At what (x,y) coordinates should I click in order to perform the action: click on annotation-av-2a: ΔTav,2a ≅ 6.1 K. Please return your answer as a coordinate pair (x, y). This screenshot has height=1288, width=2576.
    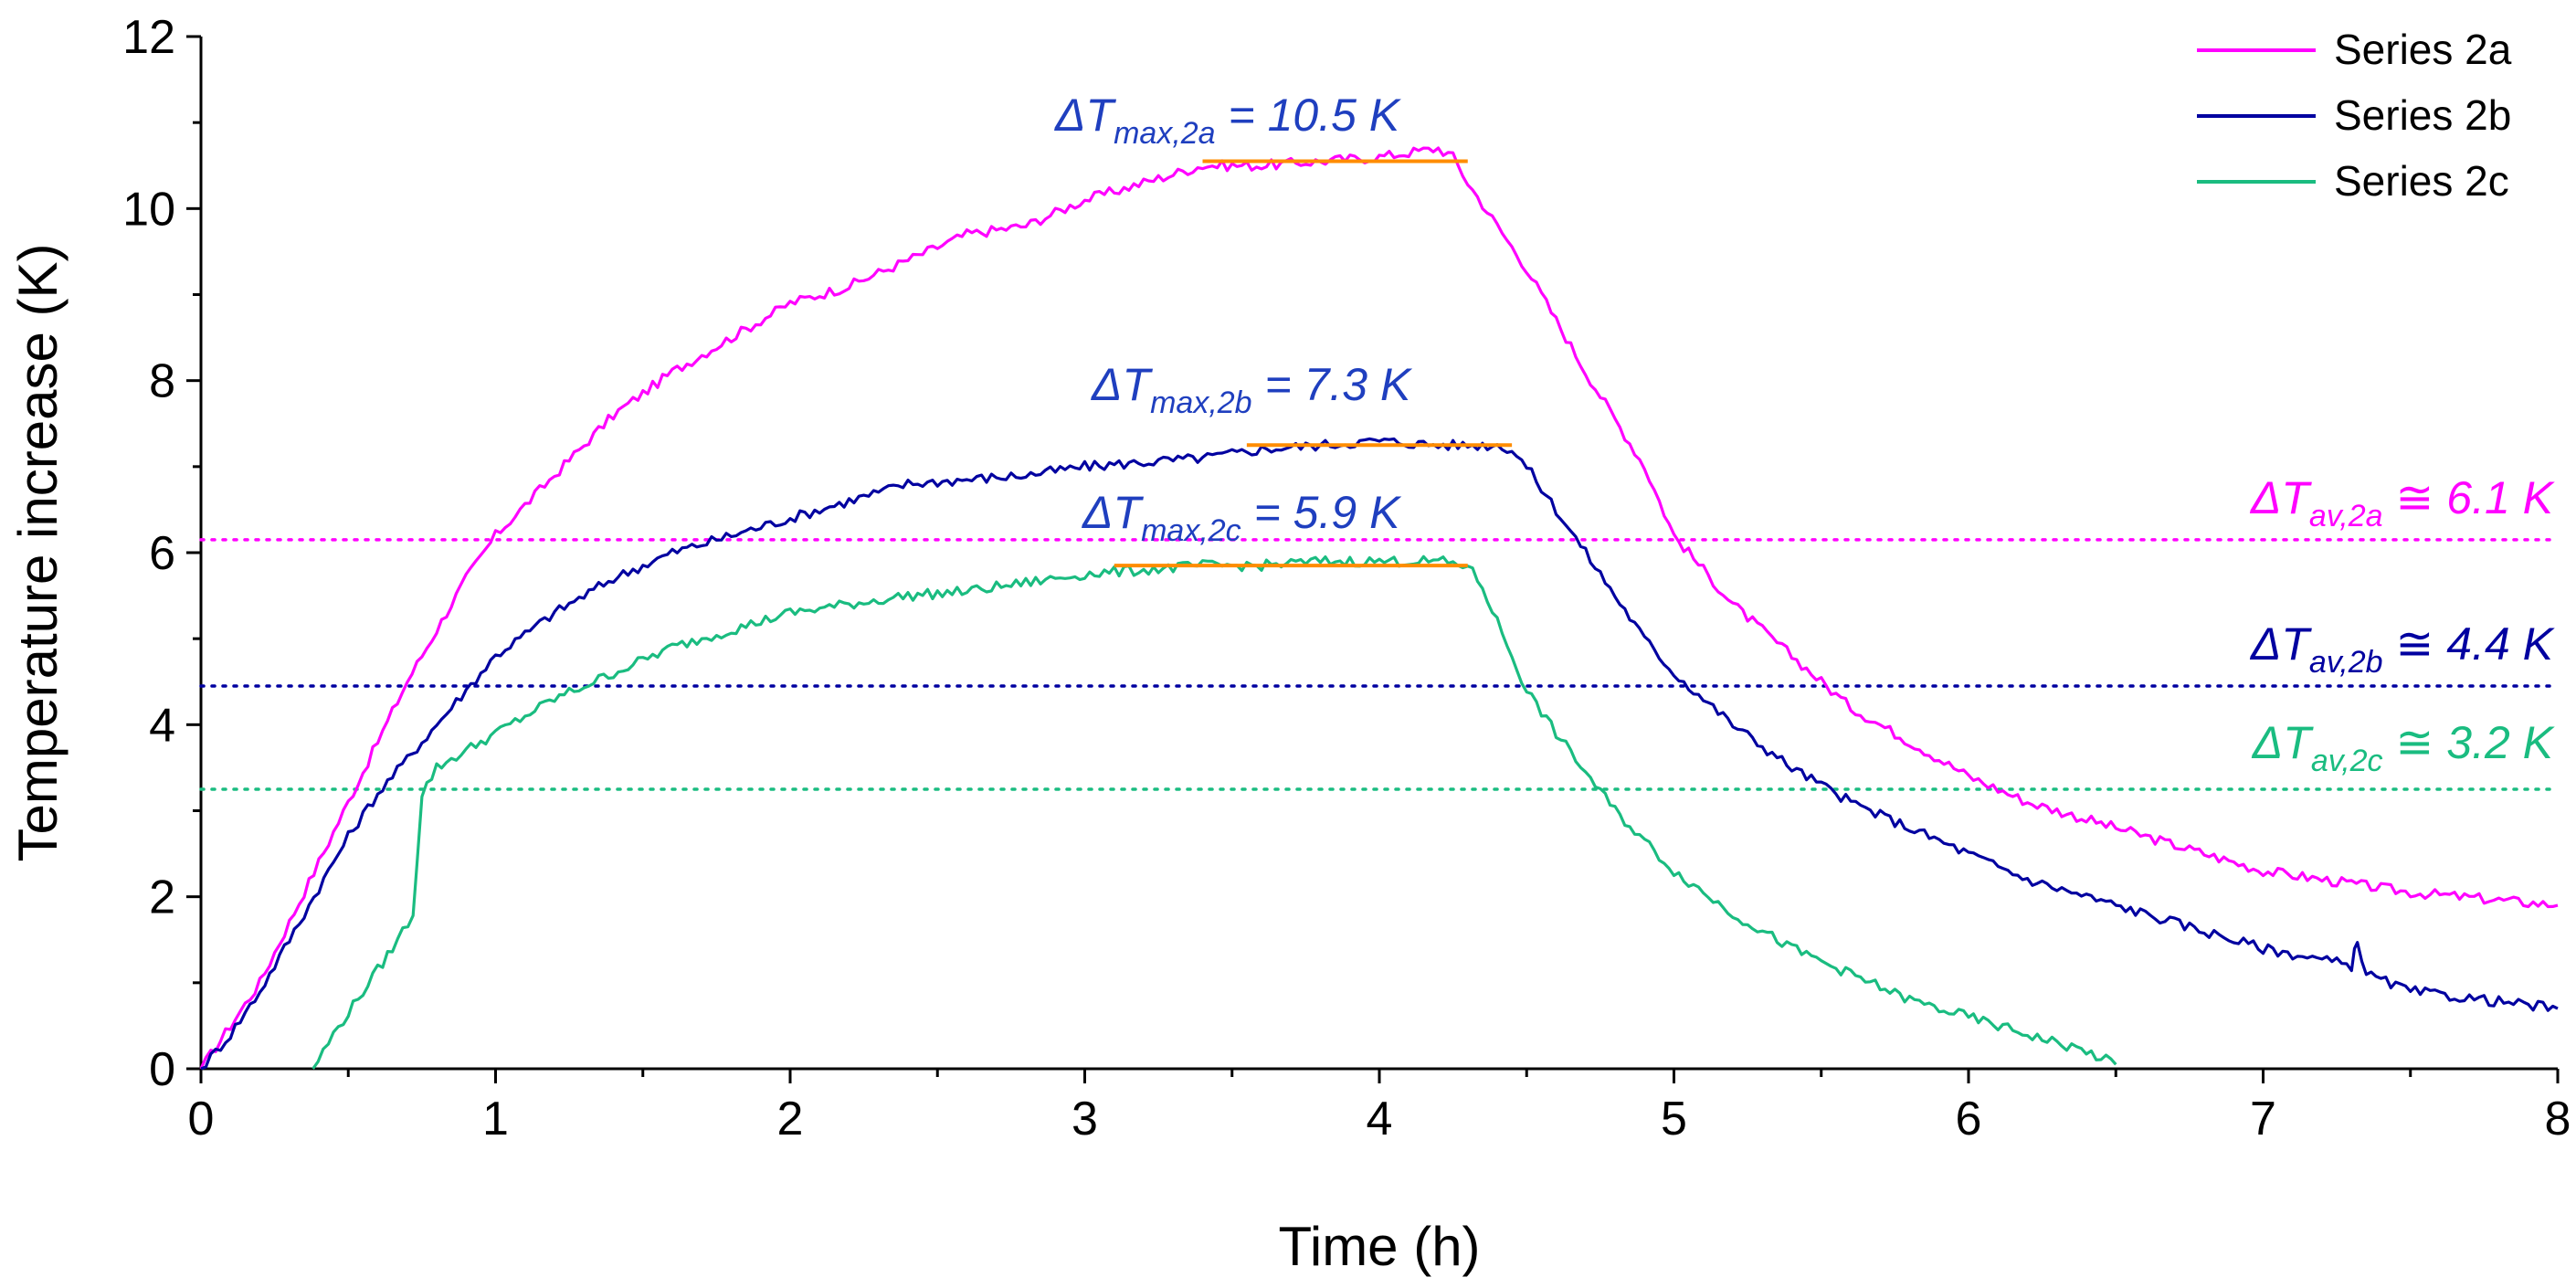
    Looking at the image, I should click on (2403, 503).